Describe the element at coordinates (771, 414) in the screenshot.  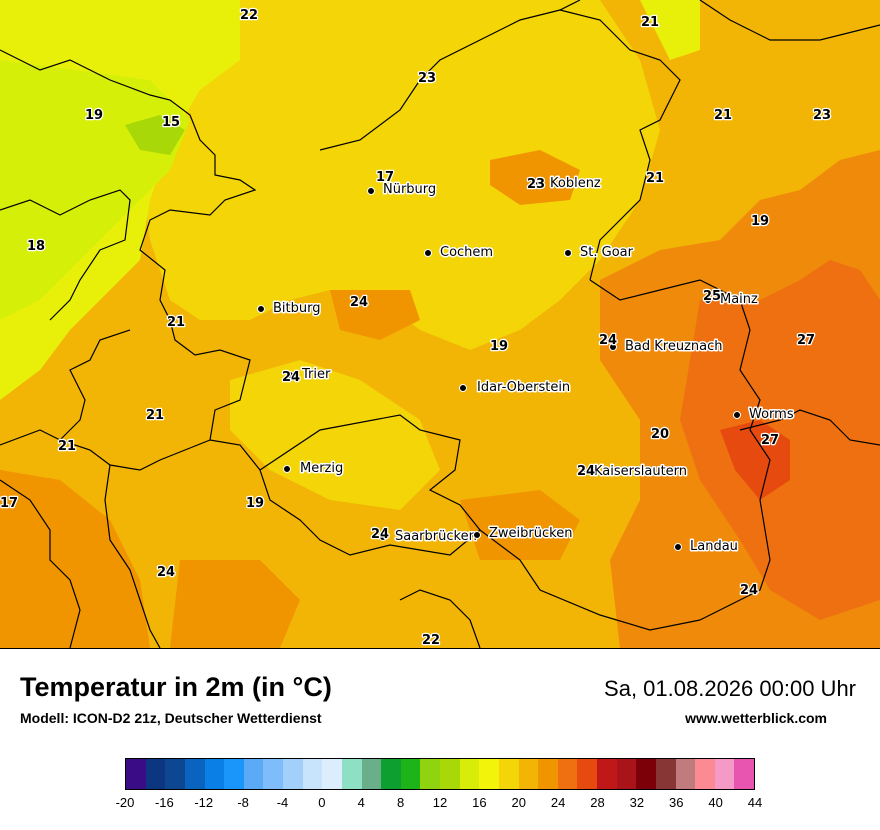
I see `city-label-worms: Worms` at that location.